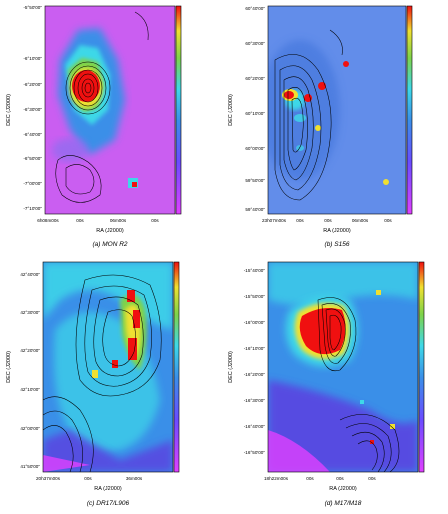  I want to click on panel-c-xtick: 00s, so click(88, 478).